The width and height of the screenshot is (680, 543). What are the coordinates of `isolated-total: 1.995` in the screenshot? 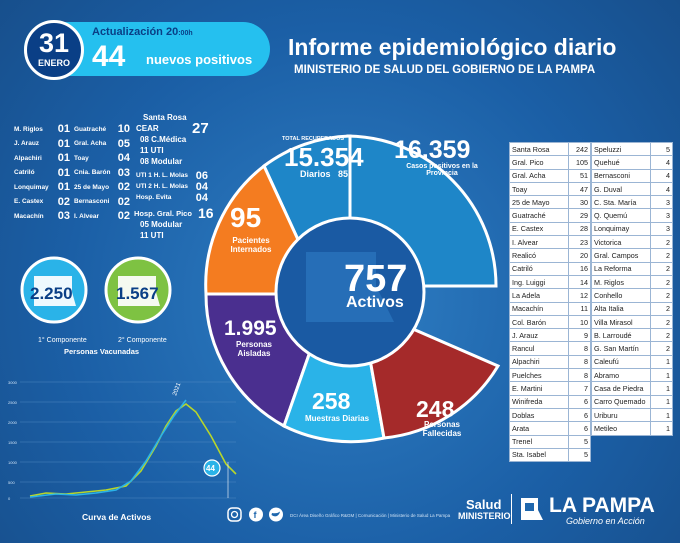 It's located at (250, 328).